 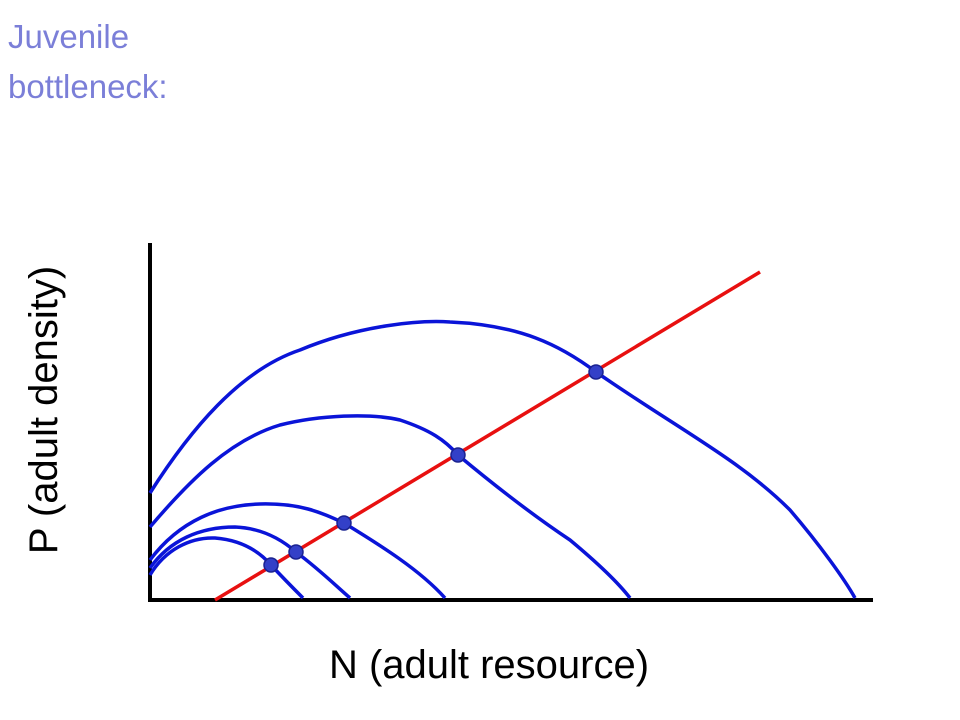 What do you see at coordinates (489, 665) in the screenshot?
I see `x-axis-label: N (adult resource)` at bounding box center [489, 665].